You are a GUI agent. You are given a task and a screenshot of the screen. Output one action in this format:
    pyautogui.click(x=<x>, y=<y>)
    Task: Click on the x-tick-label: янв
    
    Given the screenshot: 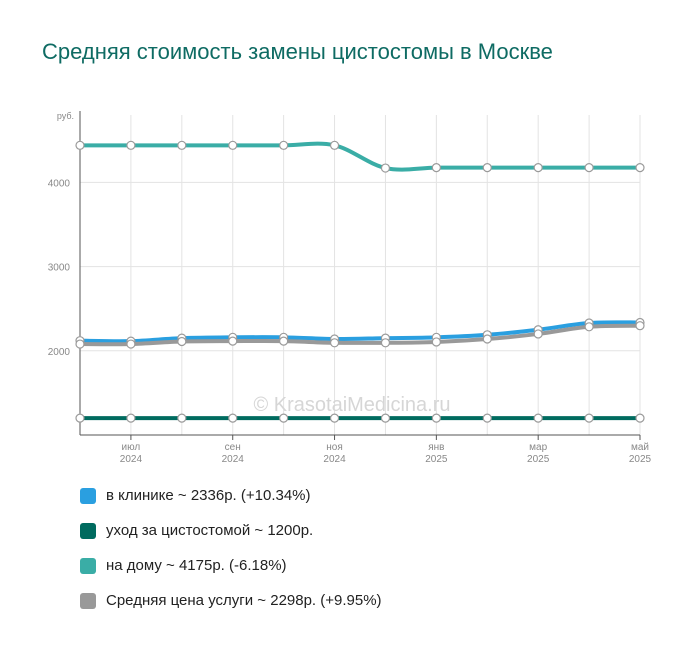 What is the action you would take?
    pyautogui.click(x=436, y=447)
    